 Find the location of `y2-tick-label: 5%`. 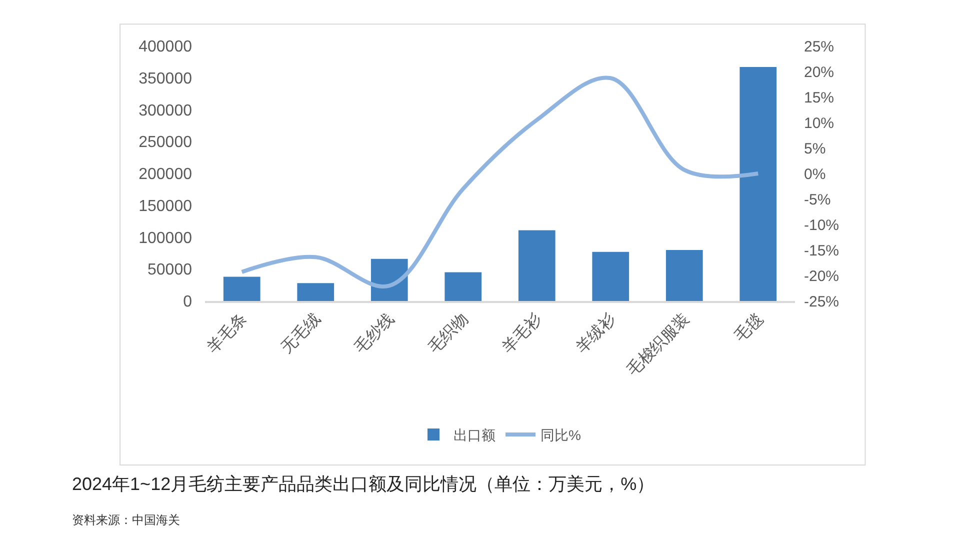

y2-tick-label: 5% is located at coordinates (815, 149).